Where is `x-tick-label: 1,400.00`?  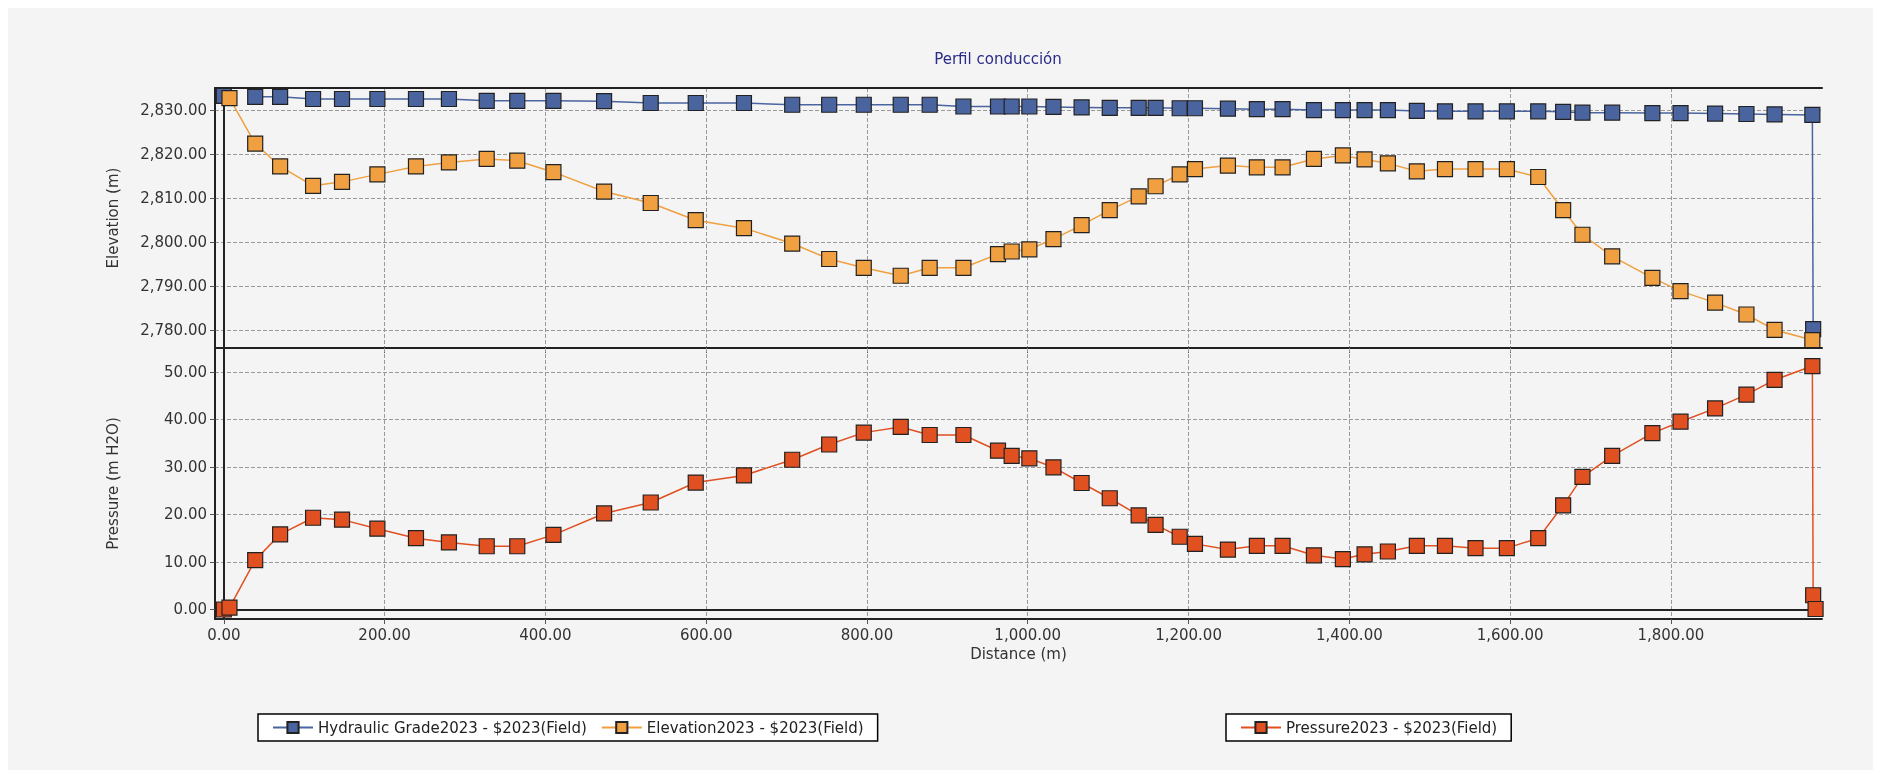
x-tick-label: 1,400.00 is located at coordinates (1349, 634).